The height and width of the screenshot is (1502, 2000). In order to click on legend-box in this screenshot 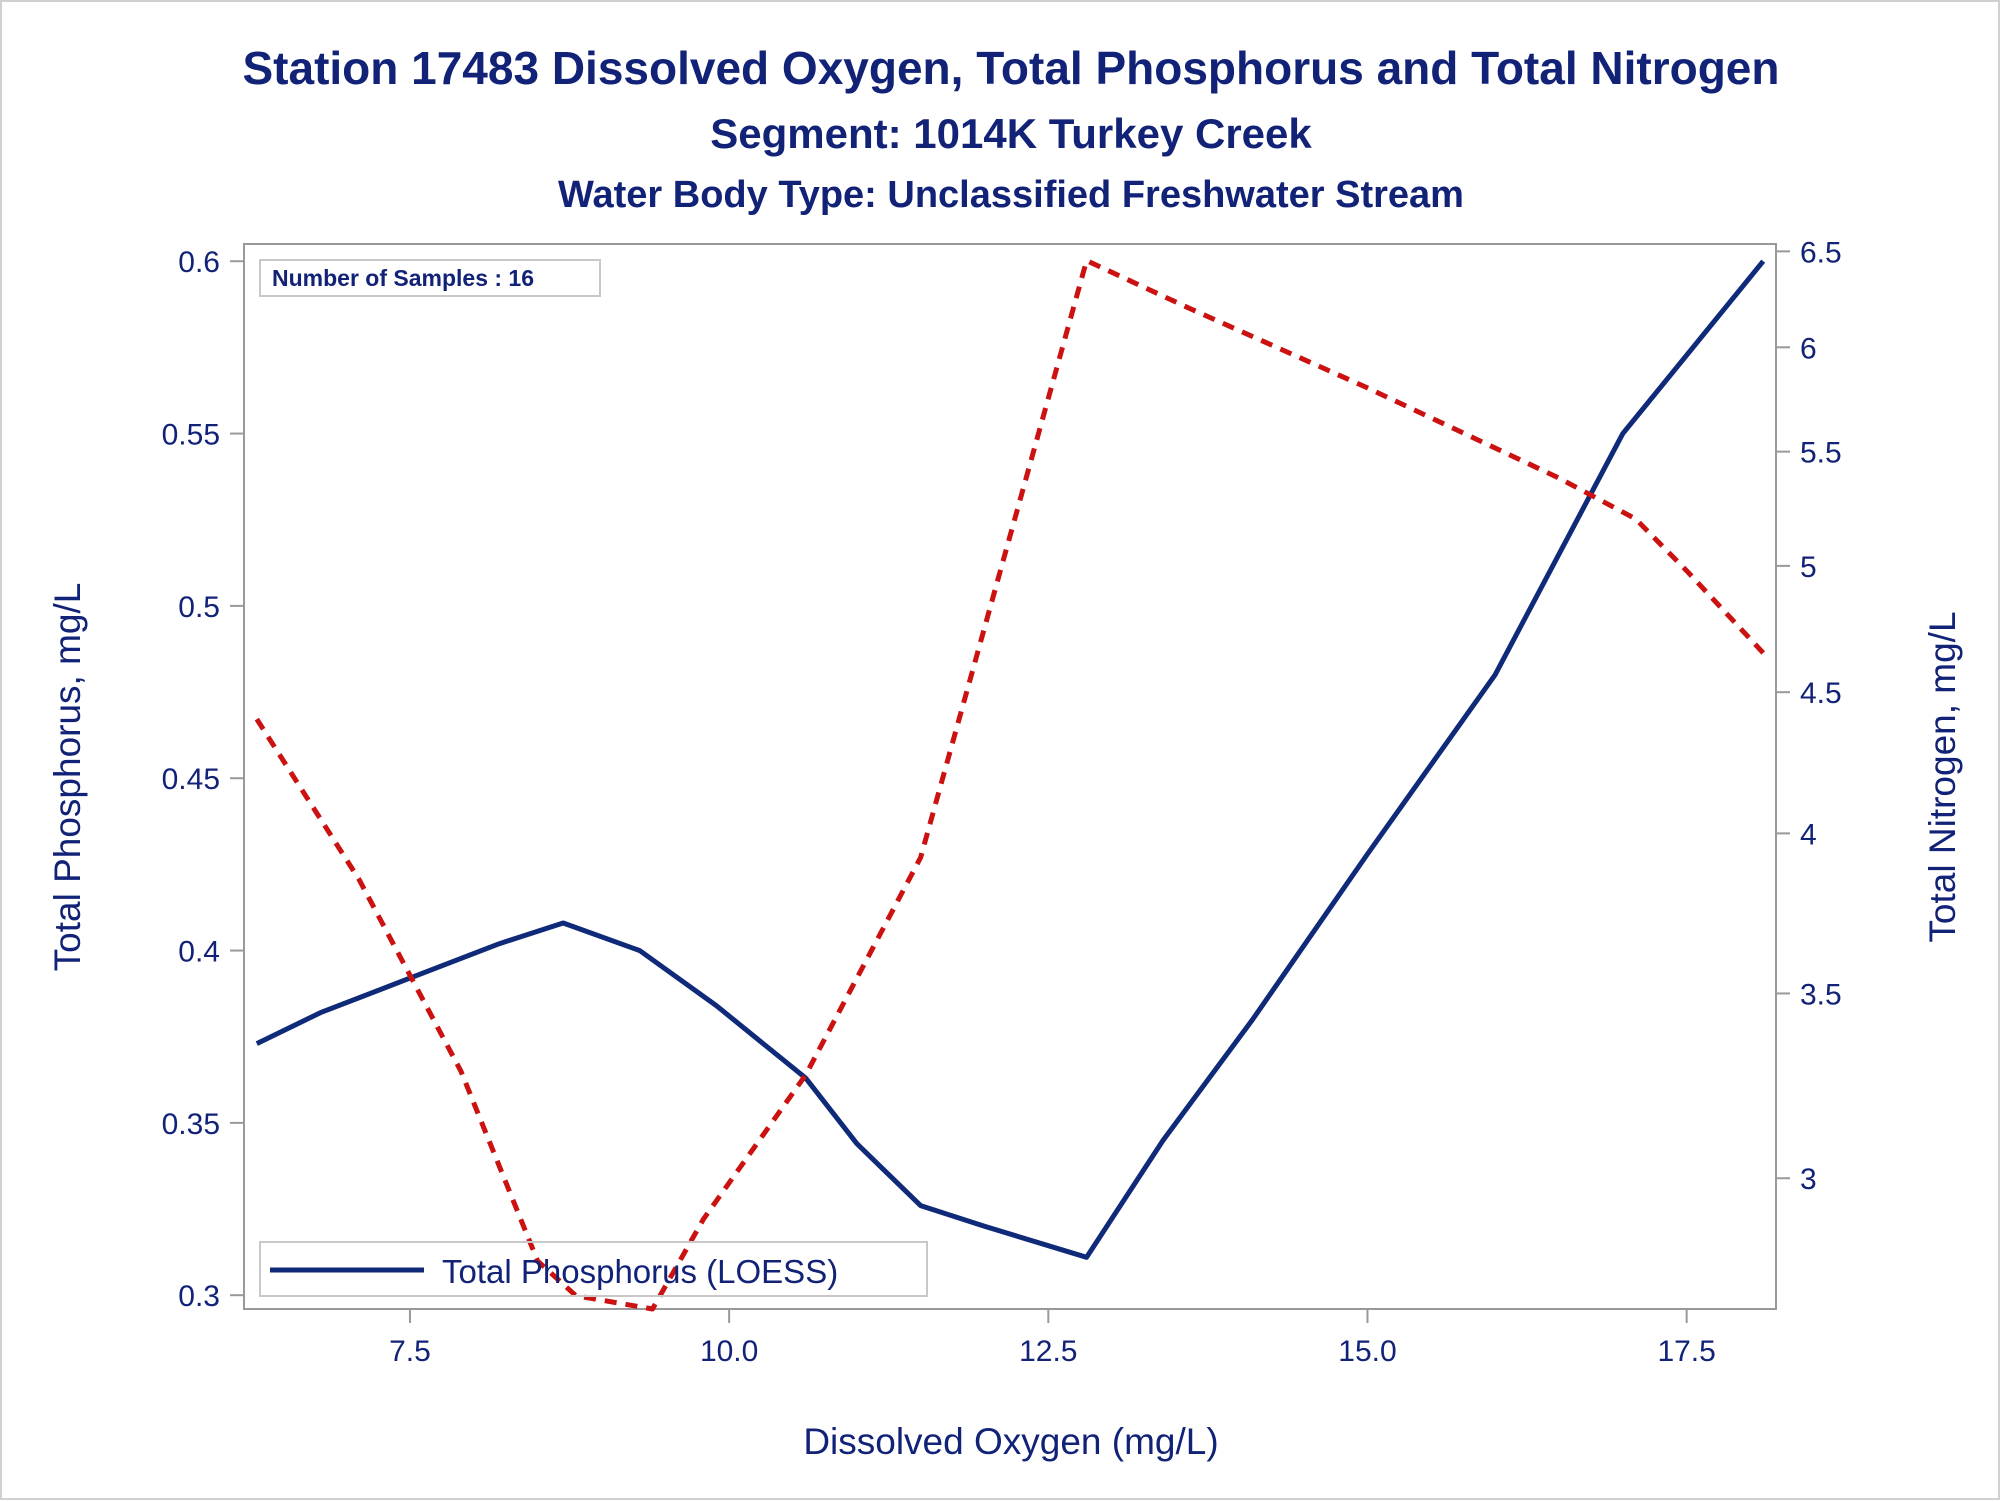, I will do `click(593, 1269)`.